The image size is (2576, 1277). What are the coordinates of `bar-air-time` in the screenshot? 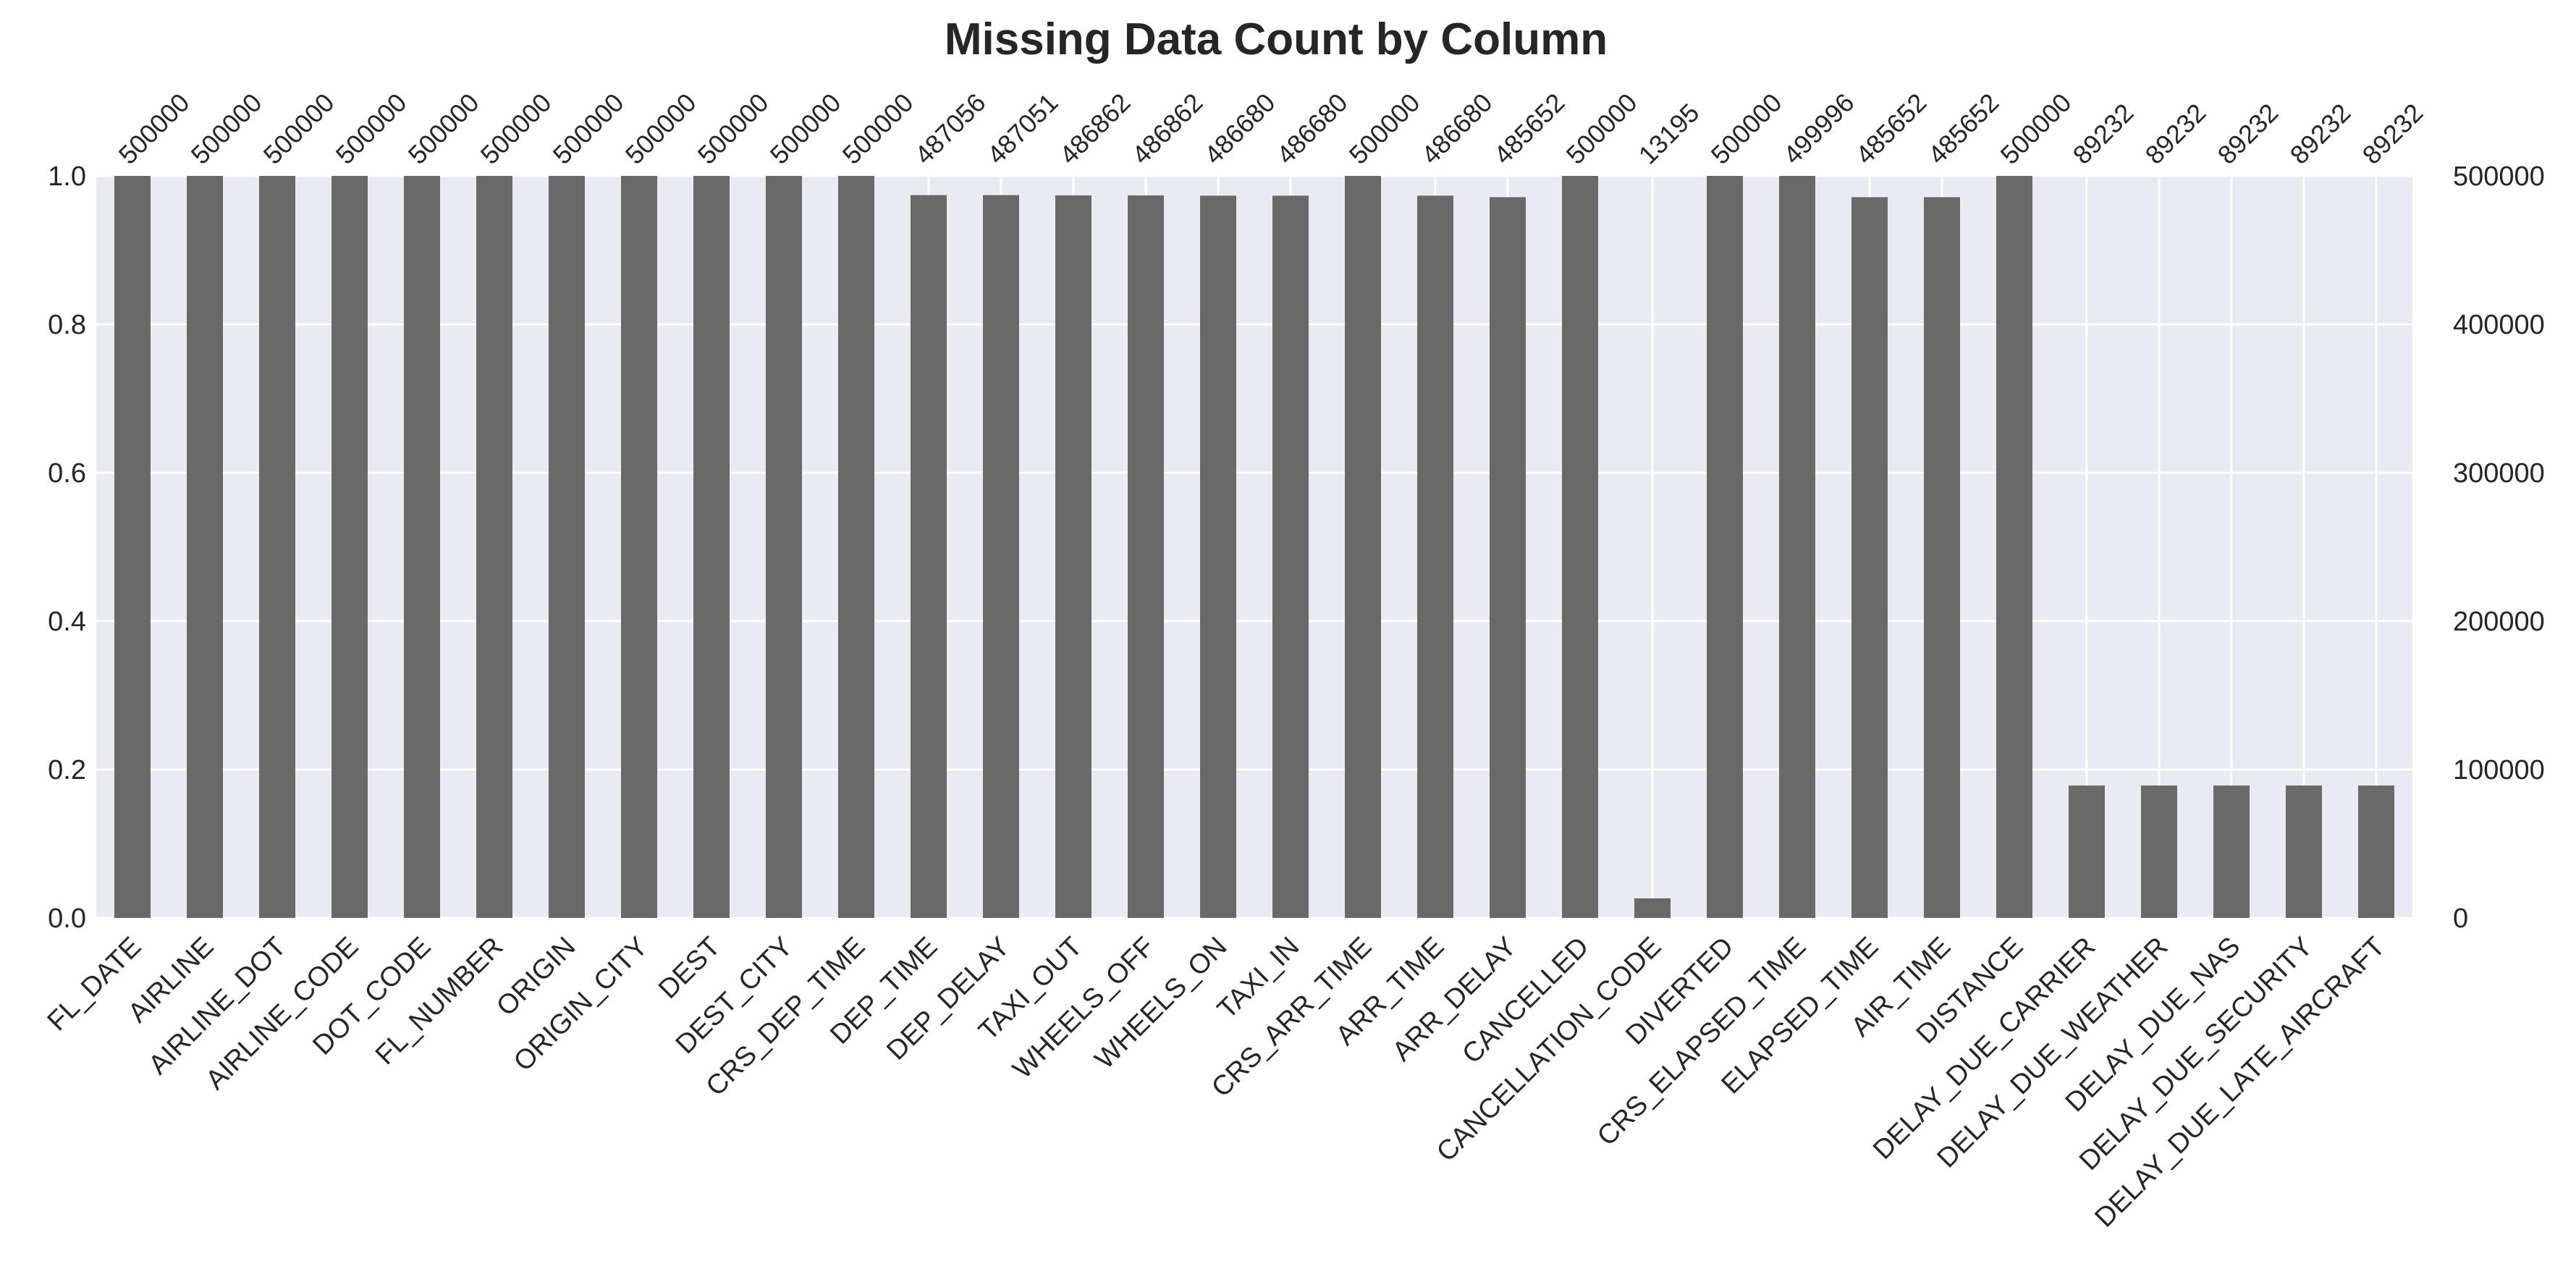 It's located at (1942, 557).